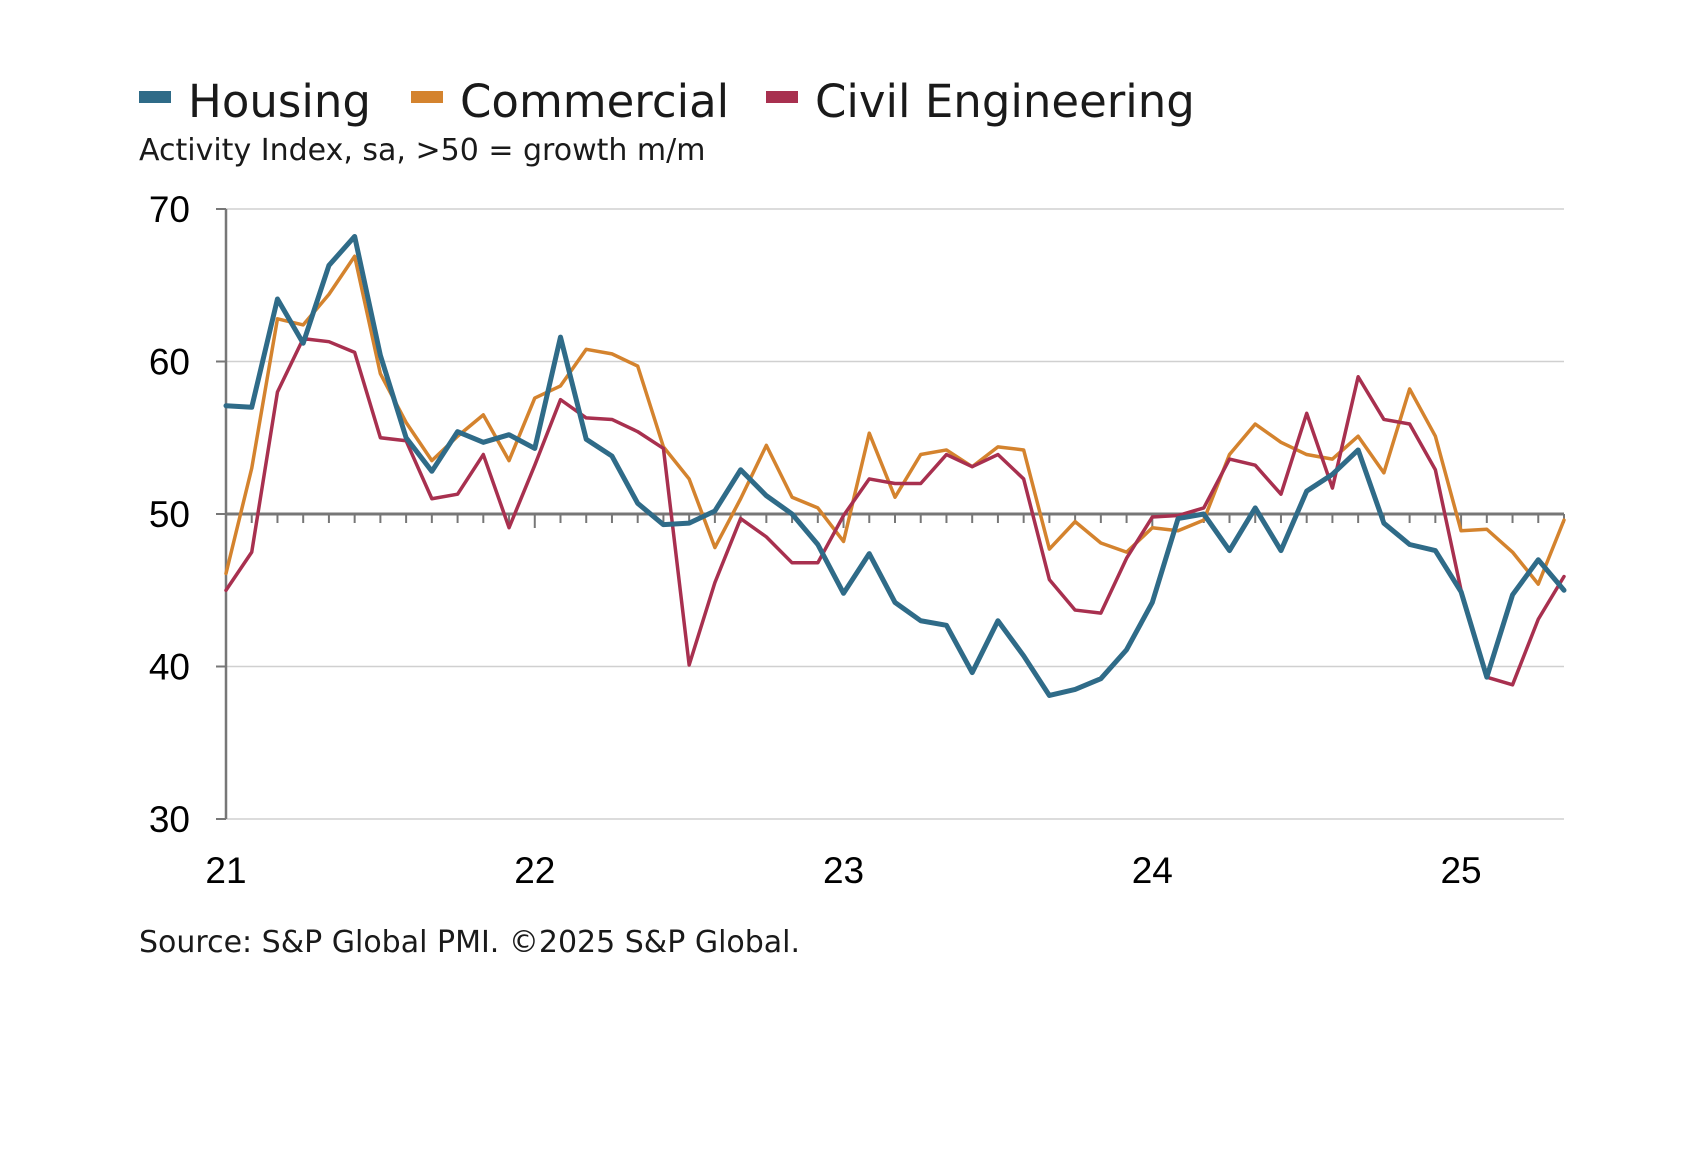  What do you see at coordinates (1152, 870) in the screenshot?
I see `x-tick-label-24: 24` at bounding box center [1152, 870].